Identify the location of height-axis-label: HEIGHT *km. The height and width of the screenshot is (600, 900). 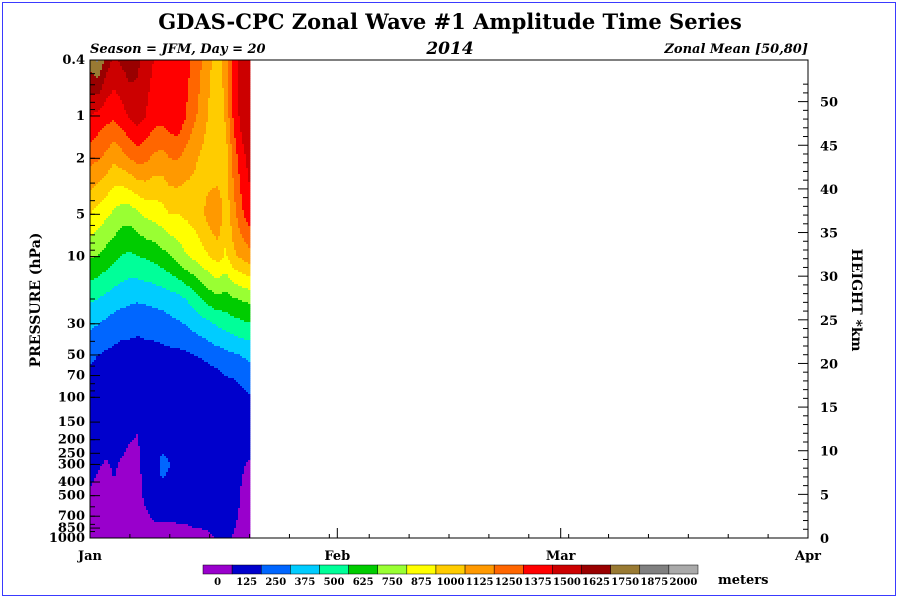
(856, 300).